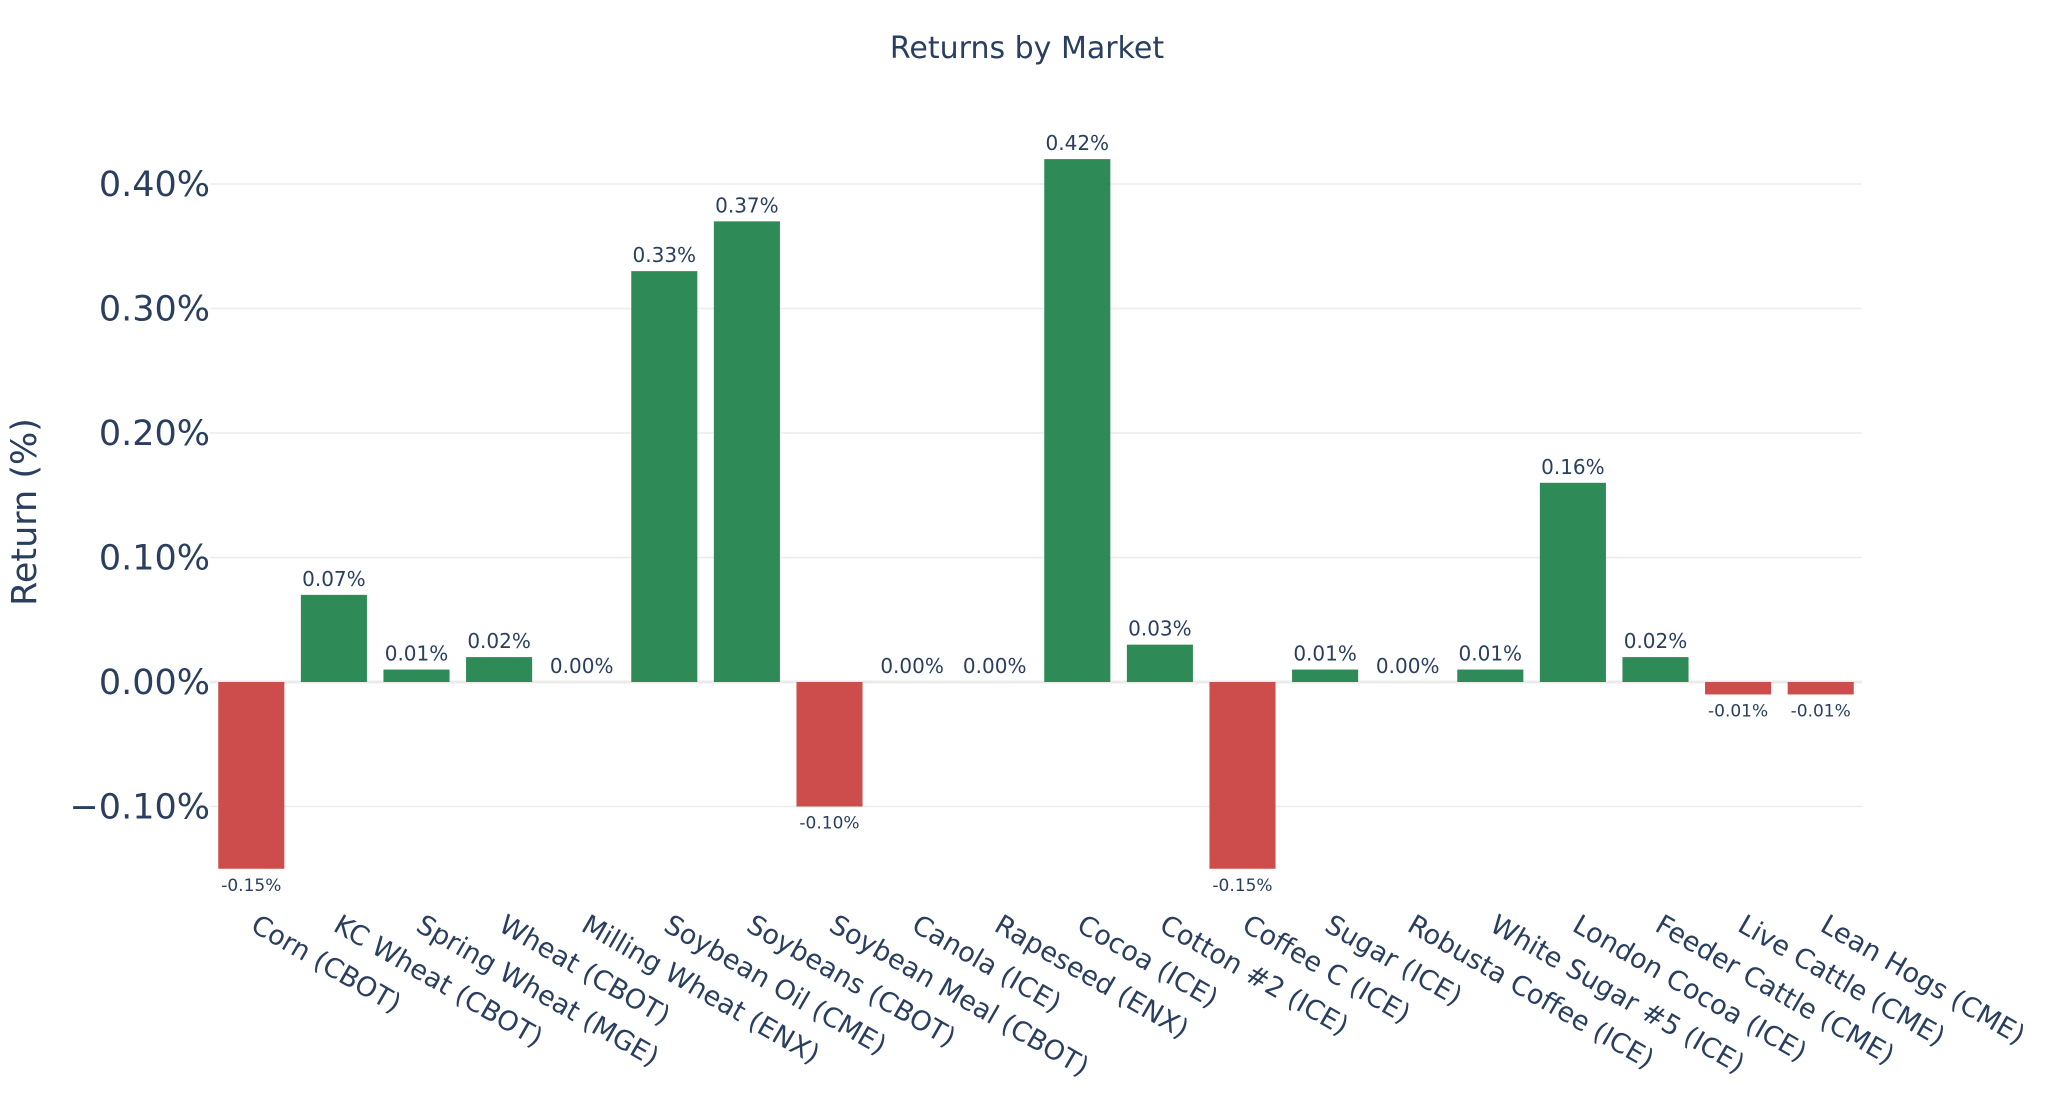 The image size is (2048, 1109). Describe the element at coordinates (1027, 48) in the screenshot. I see `chart-title: Returns by Market` at that location.